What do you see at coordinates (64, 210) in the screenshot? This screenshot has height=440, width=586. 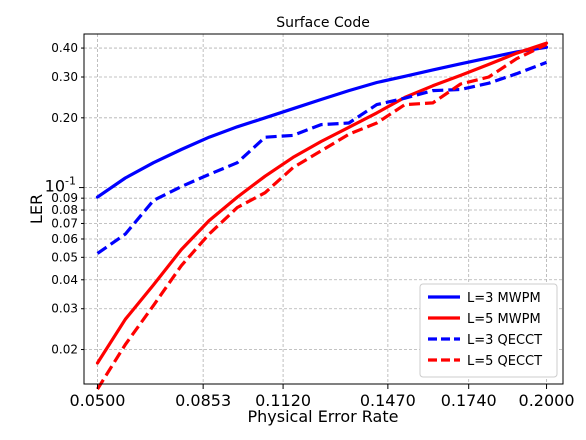 I see `y-minor-tick-label: 0.08` at bounding box center [64, 210].